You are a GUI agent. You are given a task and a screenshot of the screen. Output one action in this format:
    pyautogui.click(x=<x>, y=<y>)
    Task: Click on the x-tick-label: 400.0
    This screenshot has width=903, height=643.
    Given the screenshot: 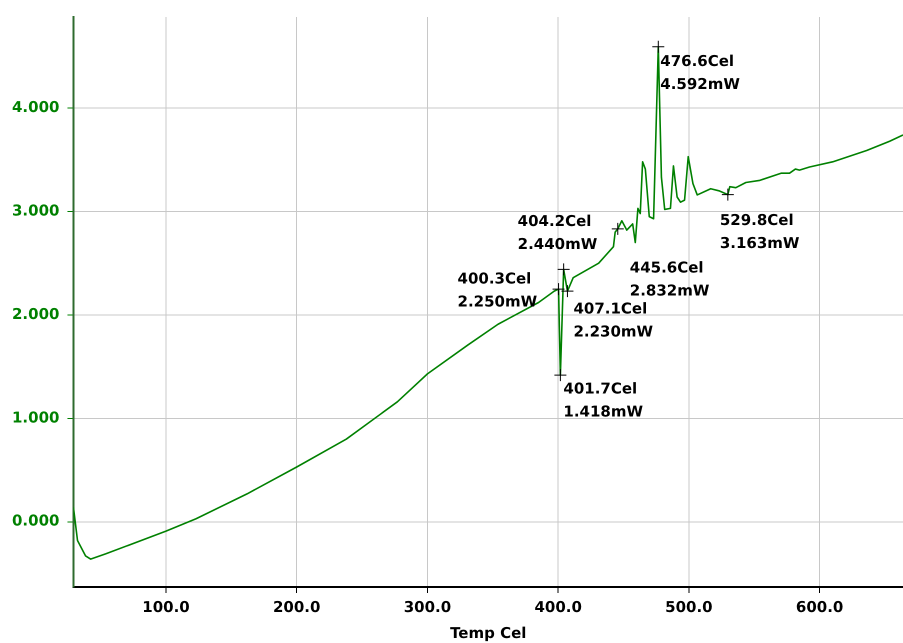 What is the action you would take?
    pyautogui.click(x=558, y=607)
    